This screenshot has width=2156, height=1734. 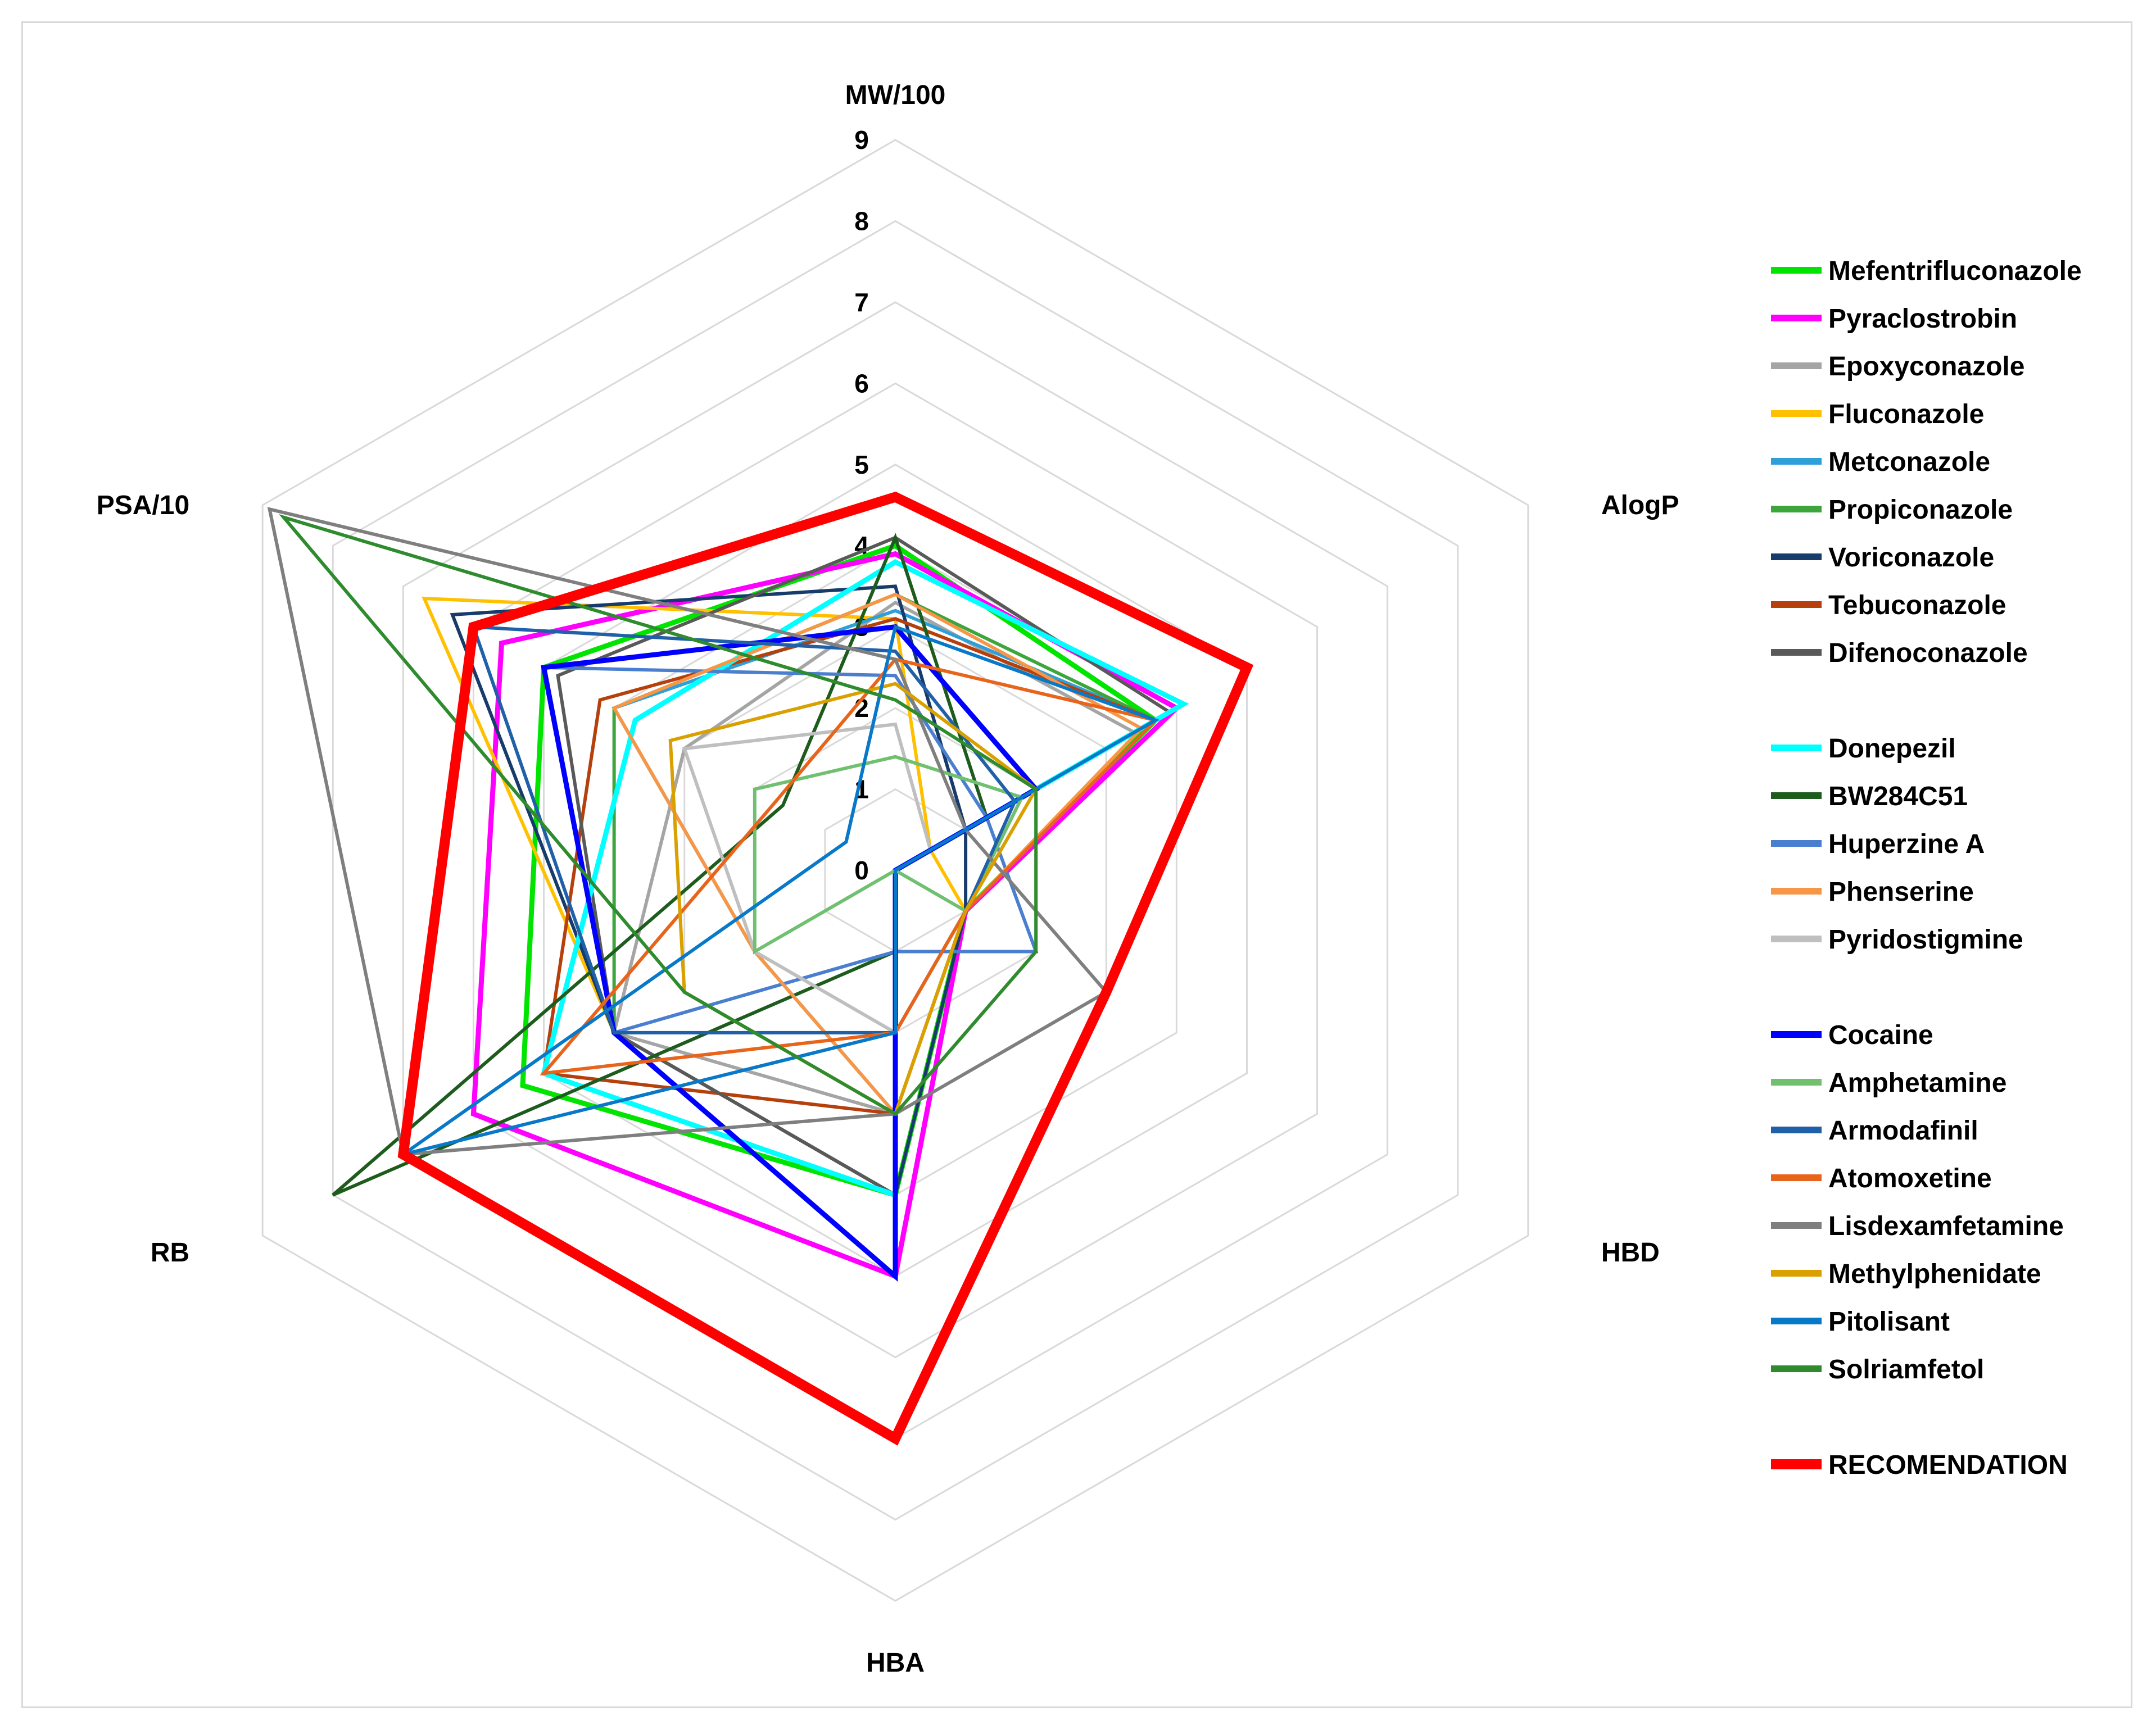 I want to click on legend-label: Pyridostigmine, so click(x=1925, y=940).